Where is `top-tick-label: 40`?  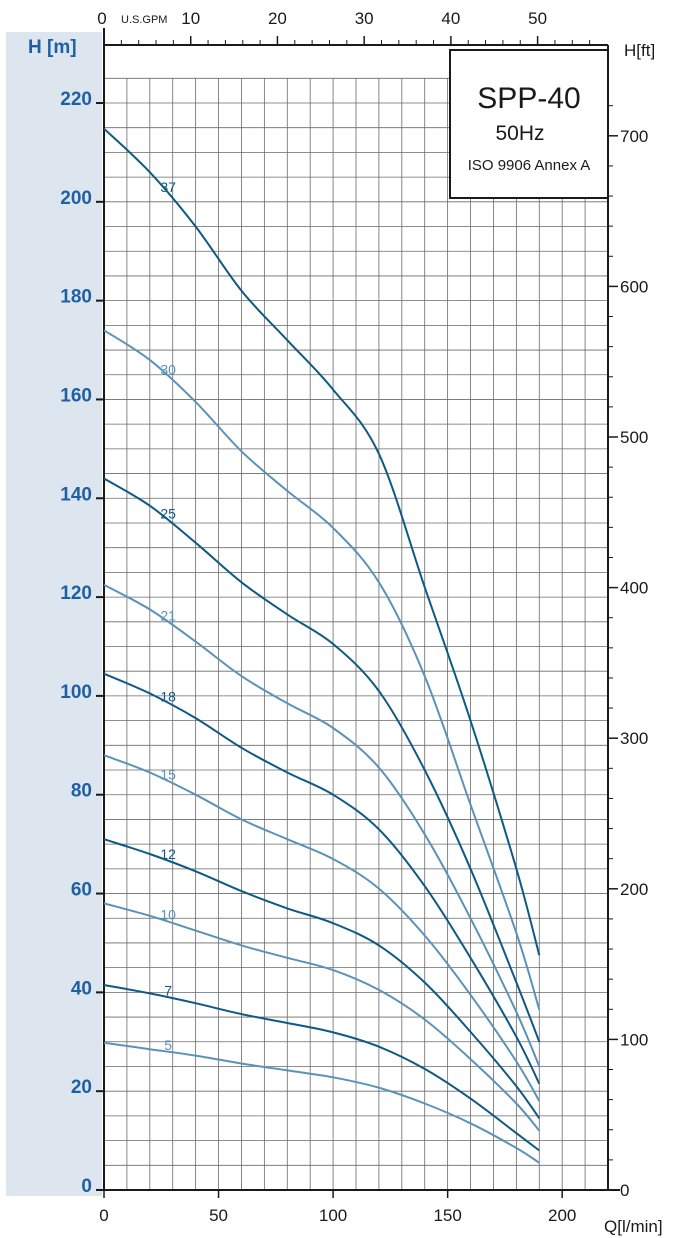 top-tick-label: 40 is located at coordinates (450, 18).